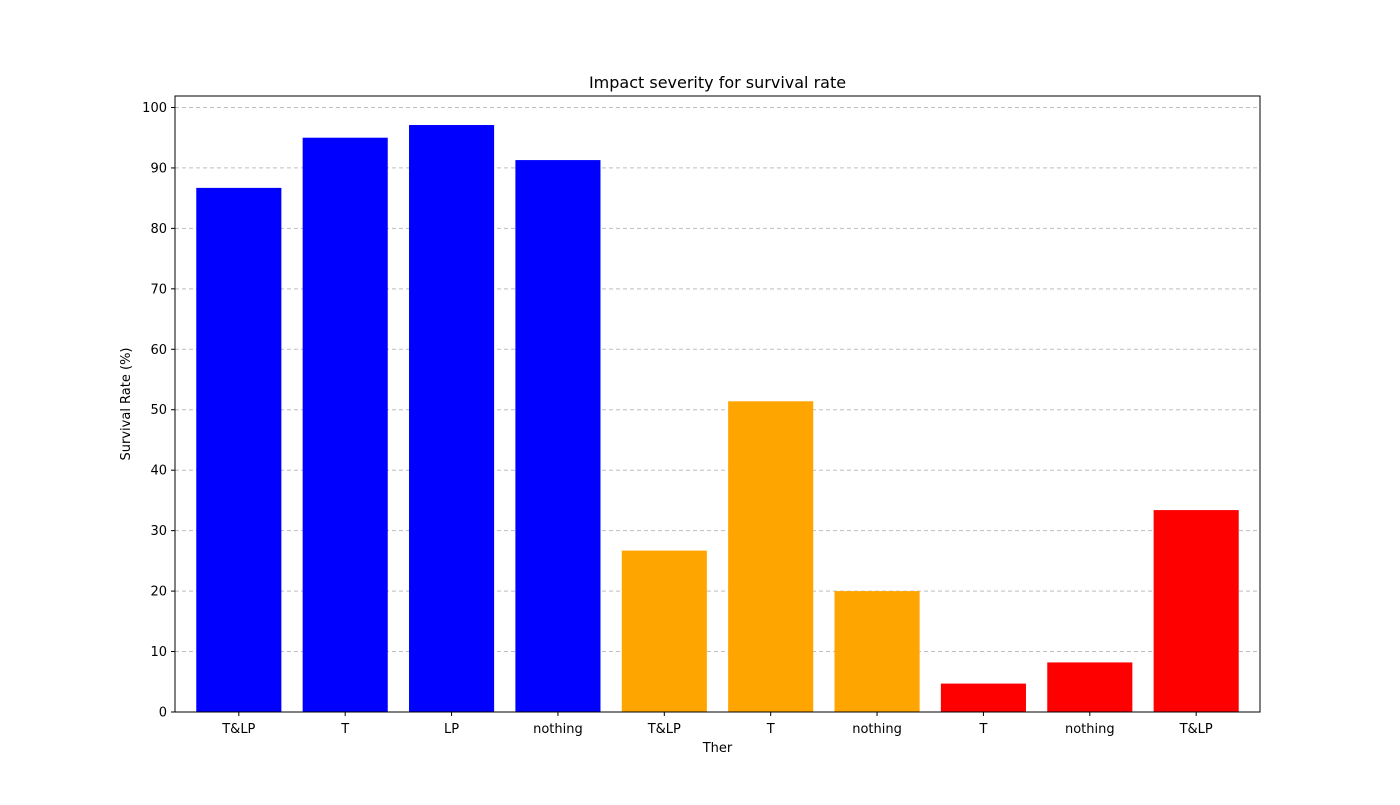 This screenshot has height=805, width=1400. I want to click on x-tick-label: LP, so click(451, 729).